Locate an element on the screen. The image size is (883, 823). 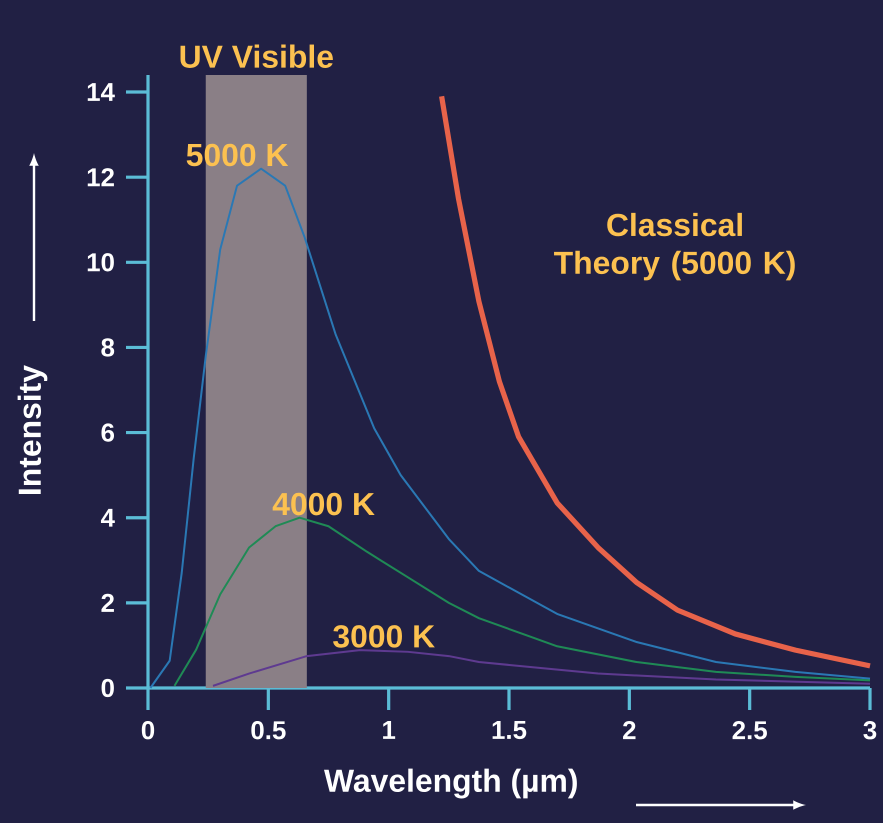
band-label: UV Visible is located at coordinates (256, 56).